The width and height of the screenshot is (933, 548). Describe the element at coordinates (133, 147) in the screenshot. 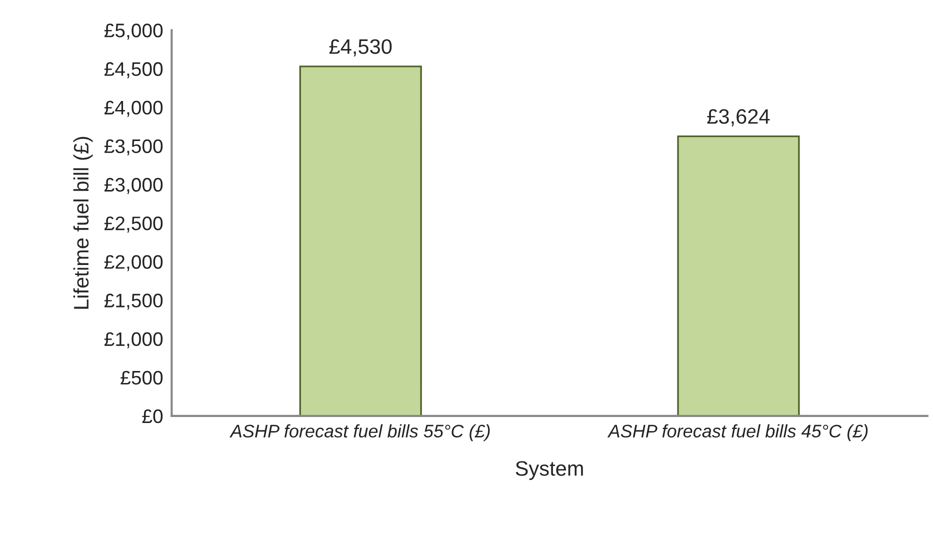

I see `y-tick-label: £3,500` at that location.